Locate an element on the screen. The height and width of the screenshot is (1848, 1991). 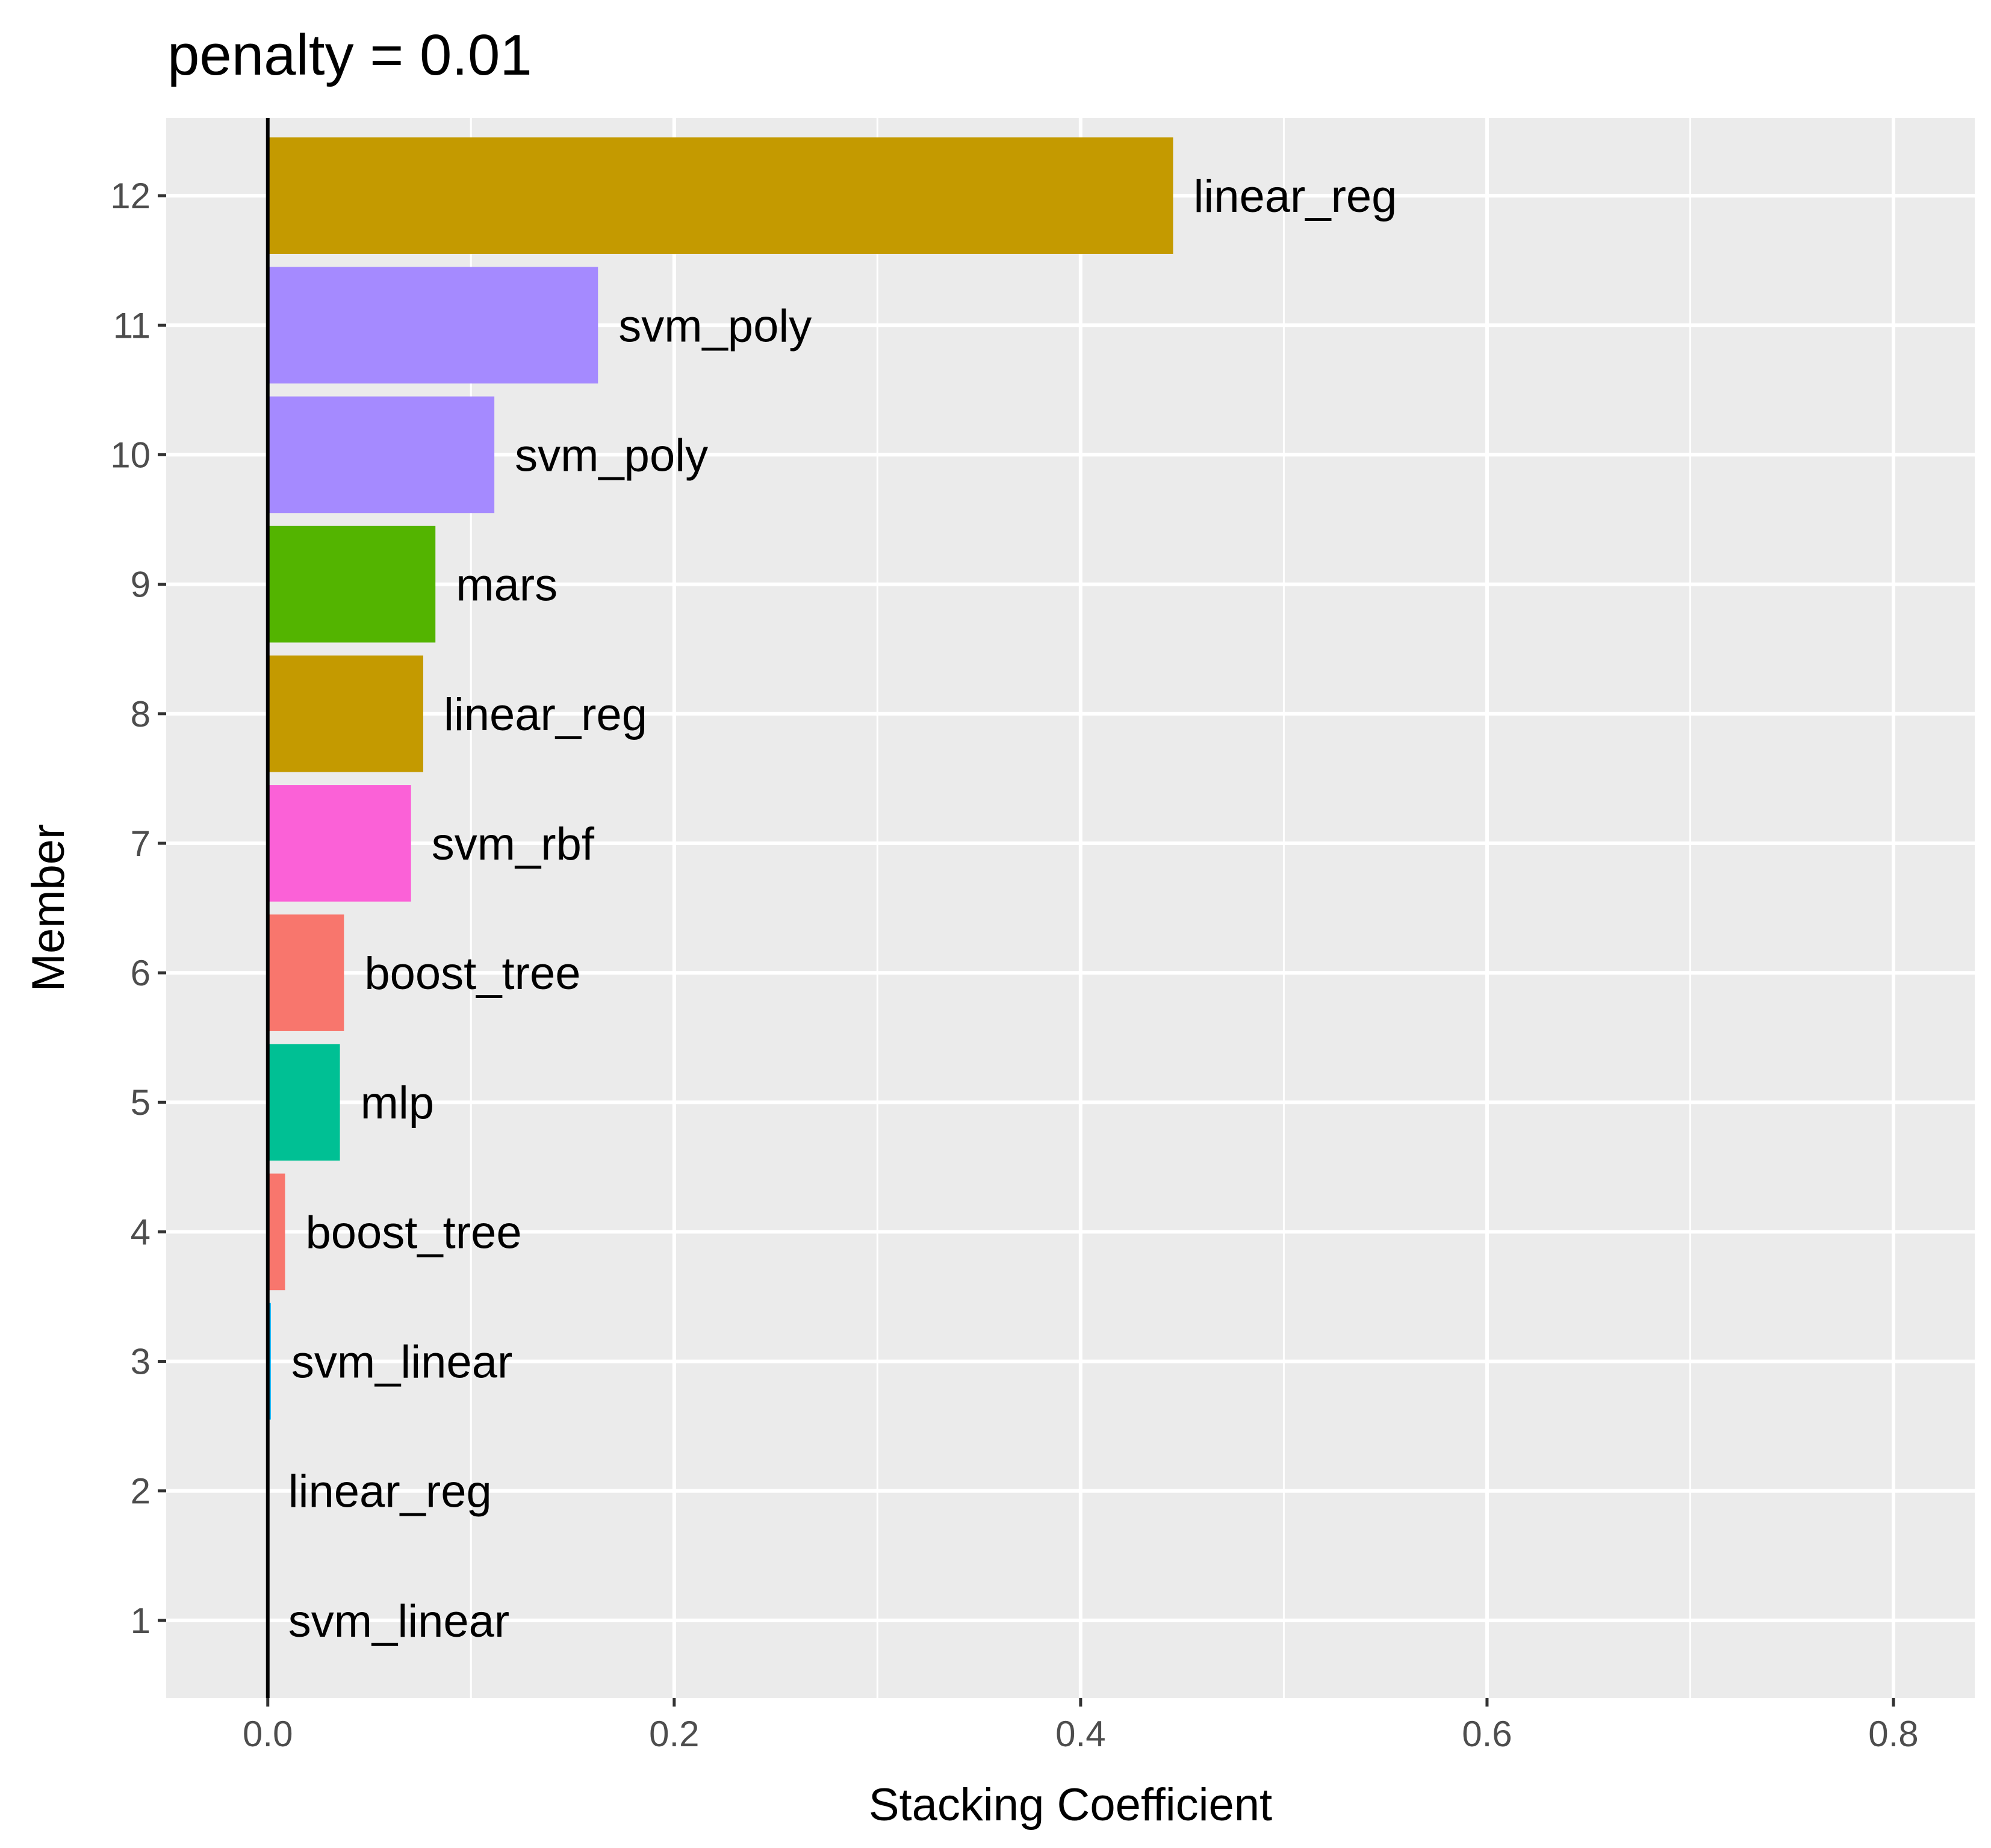
y-tick-label: 9 is located at coordinates (141, 585).